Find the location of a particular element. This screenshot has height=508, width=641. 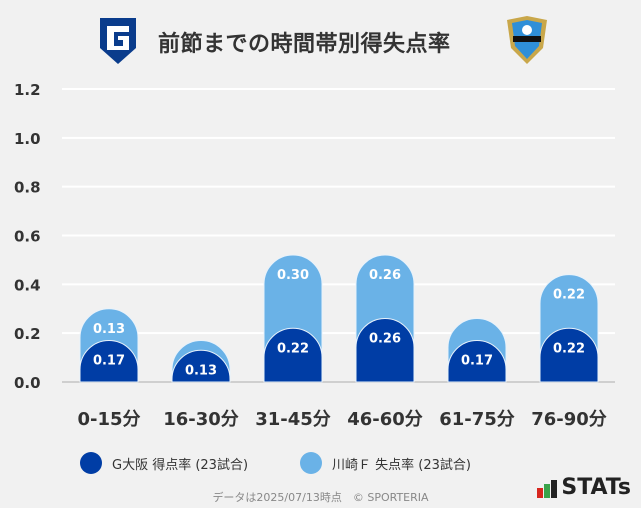

legend-item-gamba: G大阪 得点率 (23試合) is located at coordinates (164, 463).